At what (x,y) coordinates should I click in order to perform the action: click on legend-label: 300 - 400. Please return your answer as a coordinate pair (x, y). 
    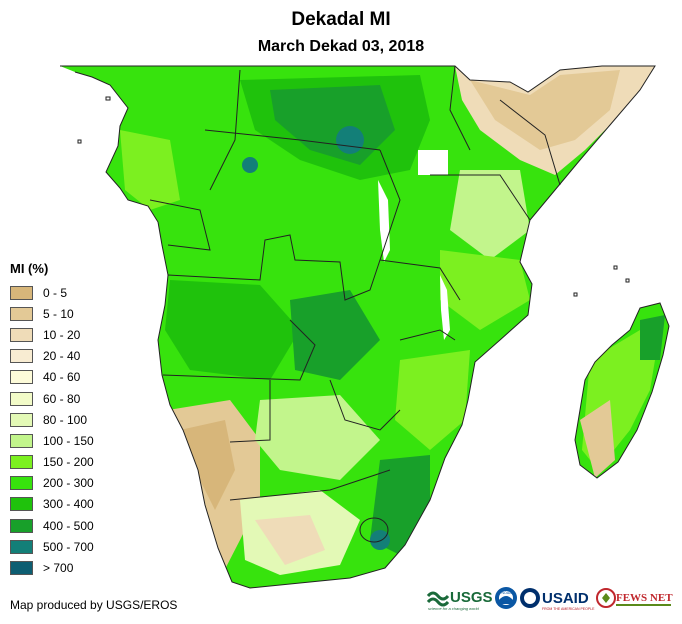
    Looking at the image, I should click on (68, 504).